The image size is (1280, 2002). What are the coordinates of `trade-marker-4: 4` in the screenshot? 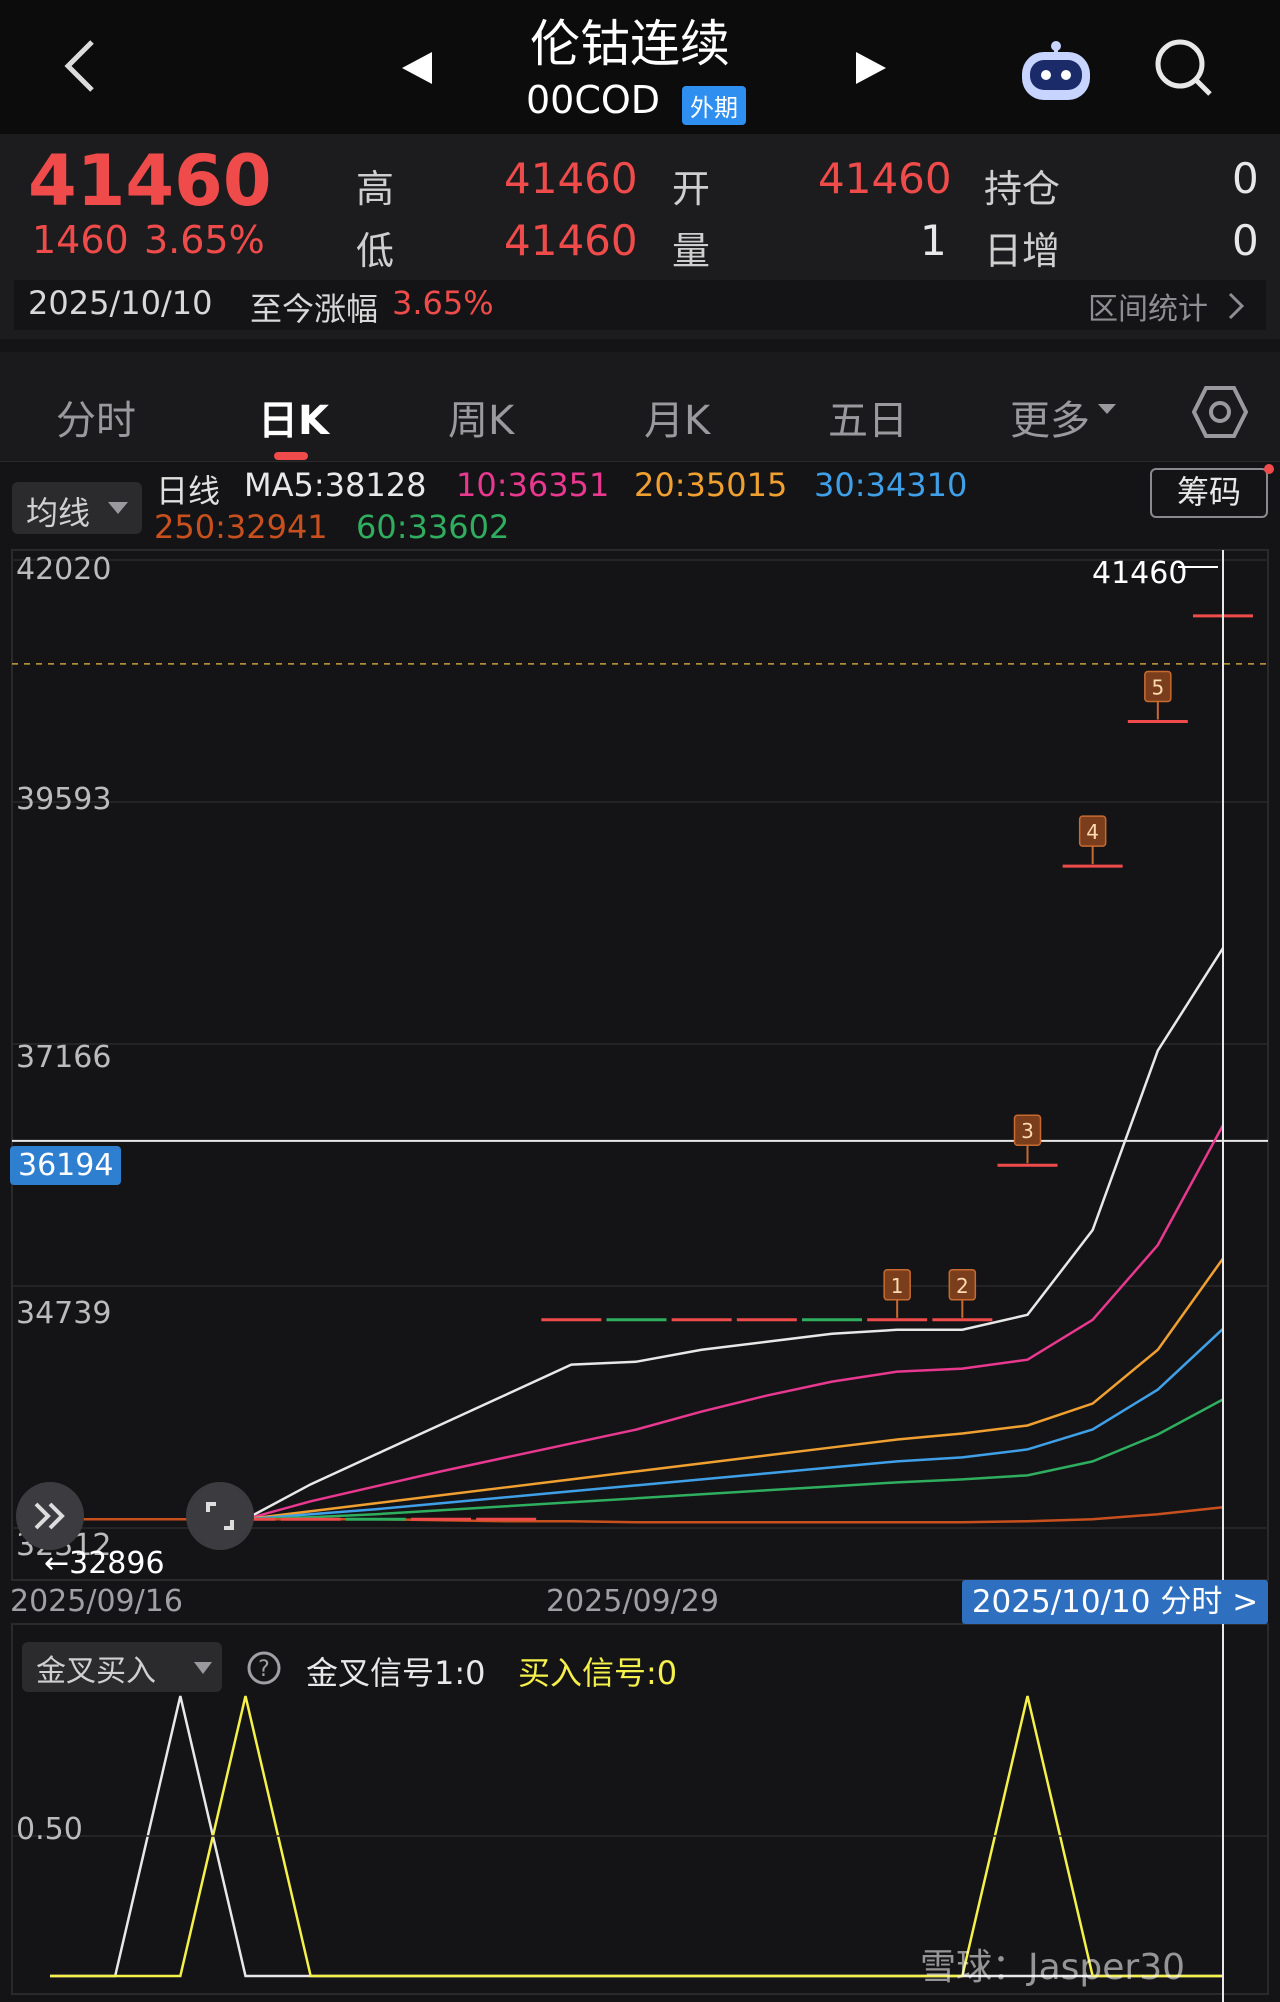 It's located at (1092, 840).